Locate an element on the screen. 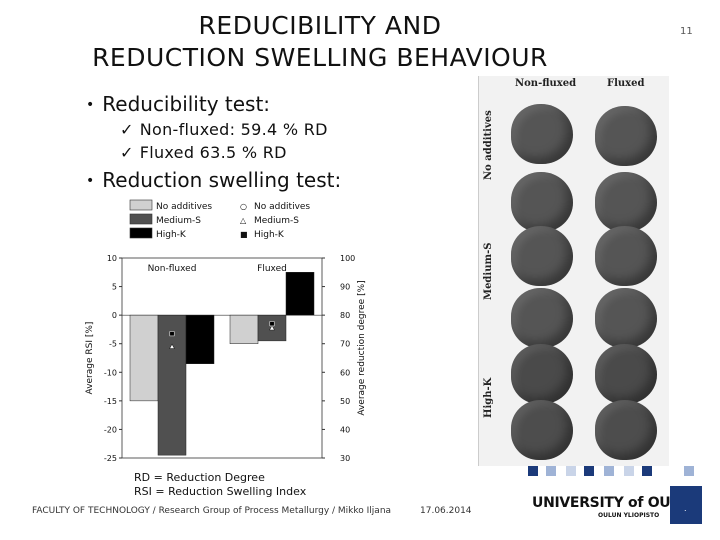 Image resolution: width=720 pixels, height=540 pixels. legend-marker: ■ is located at coordinates (244, 234).